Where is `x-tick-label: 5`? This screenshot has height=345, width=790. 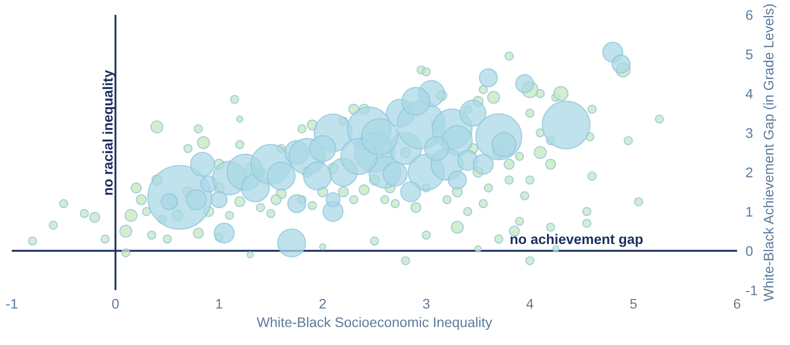 x-tick-label: 5 is located at coordinates (633, 303).